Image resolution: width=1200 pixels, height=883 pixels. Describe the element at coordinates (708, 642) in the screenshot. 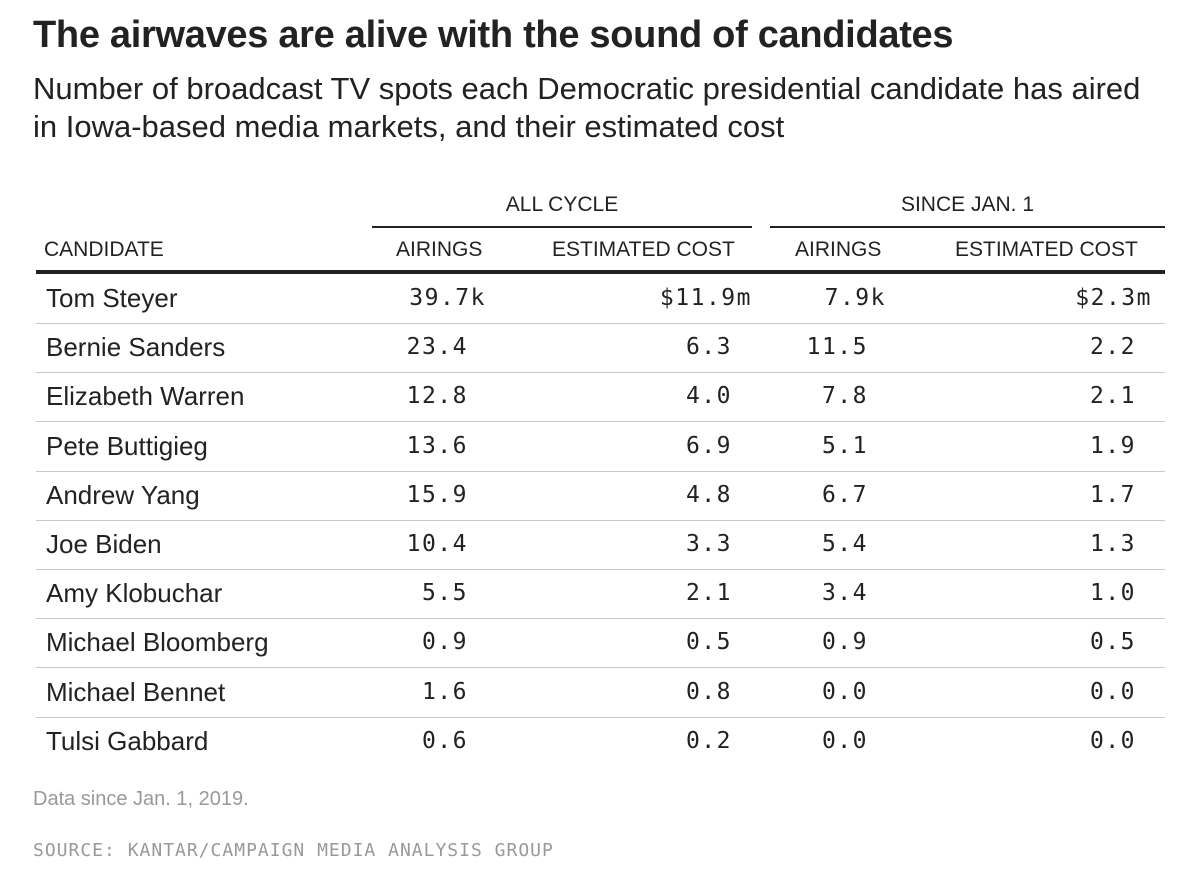

I see `cell-all-cycle-cost: 0.5` at that location.